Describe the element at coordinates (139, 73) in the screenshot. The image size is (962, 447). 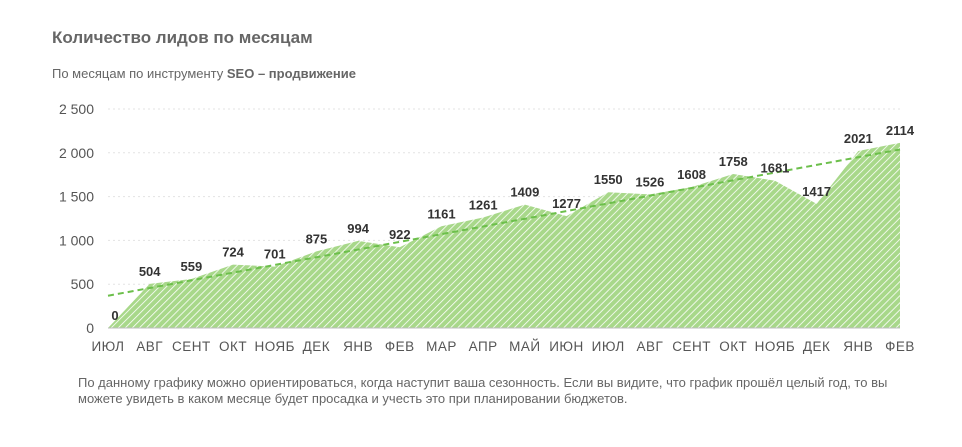
I see `subtitle-prefix: По месяцам по инструменту` at that location.